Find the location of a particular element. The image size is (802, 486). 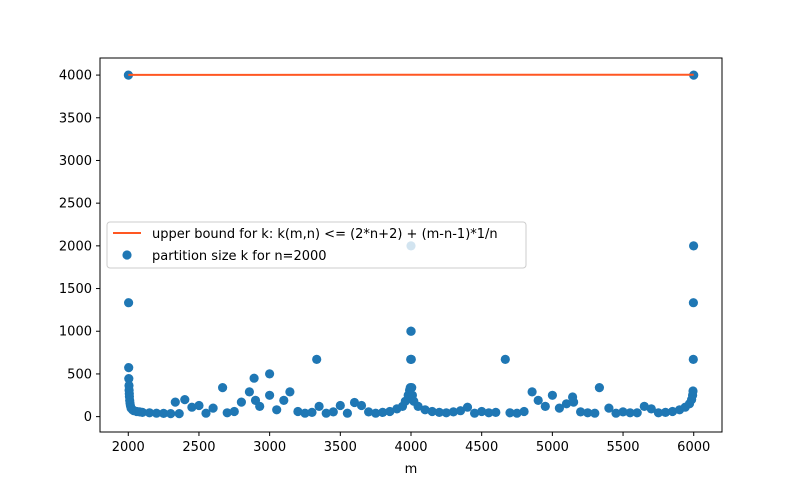

legend-frame is located at coordinates (316, 245).